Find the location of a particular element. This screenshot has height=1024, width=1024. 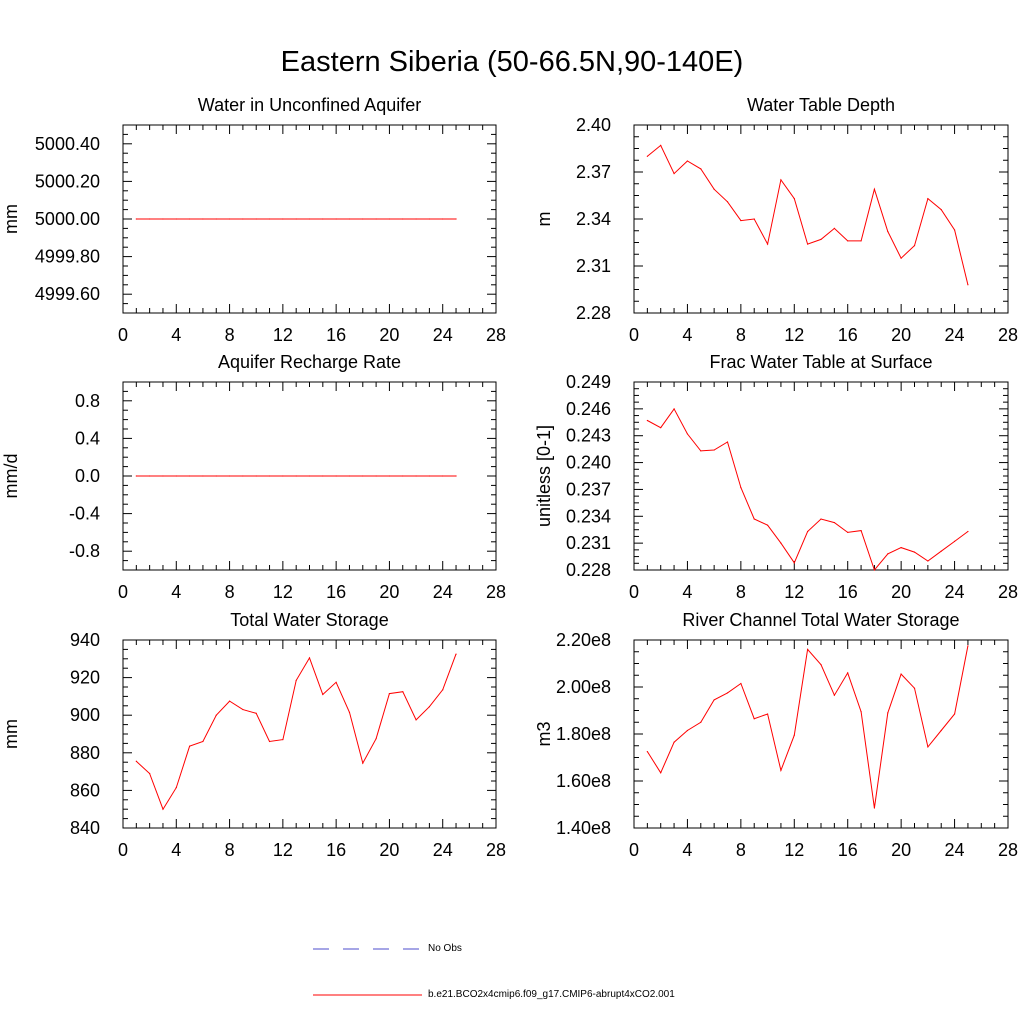

y-tick-label: 0.228 is located at coordinates (588, 570).